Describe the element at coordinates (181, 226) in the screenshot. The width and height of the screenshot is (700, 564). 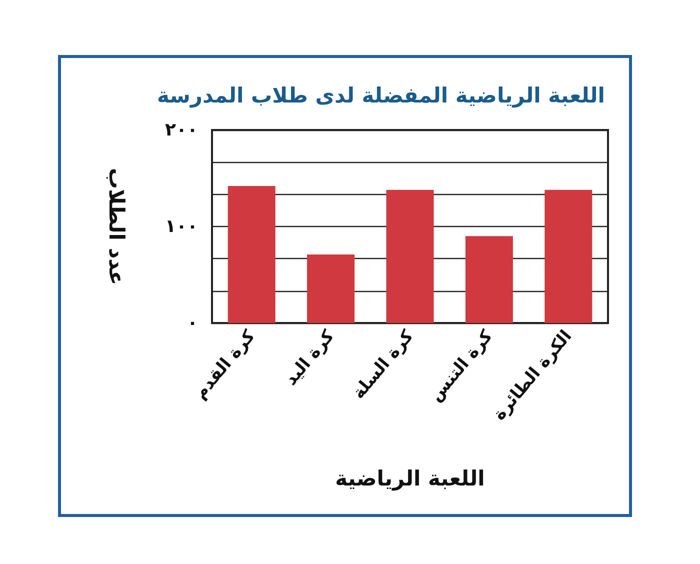
I see `y-tick-label: ١٠٠` at that location.